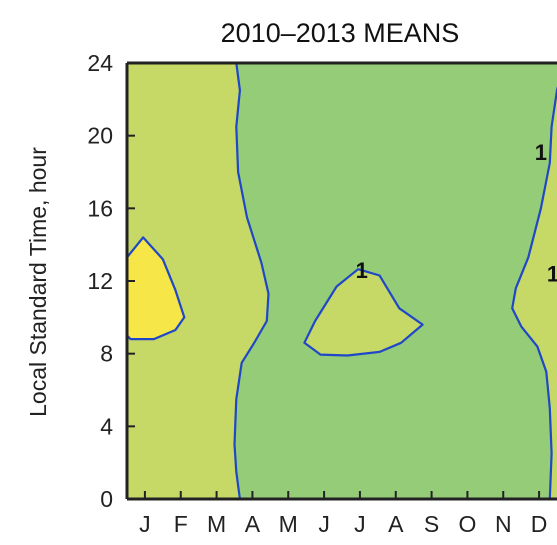 This screenshot has height=545, width=557. Describe the element at coordinates (181, 524) in the screenshot. I see `x-tick-label-2: F` at that location.